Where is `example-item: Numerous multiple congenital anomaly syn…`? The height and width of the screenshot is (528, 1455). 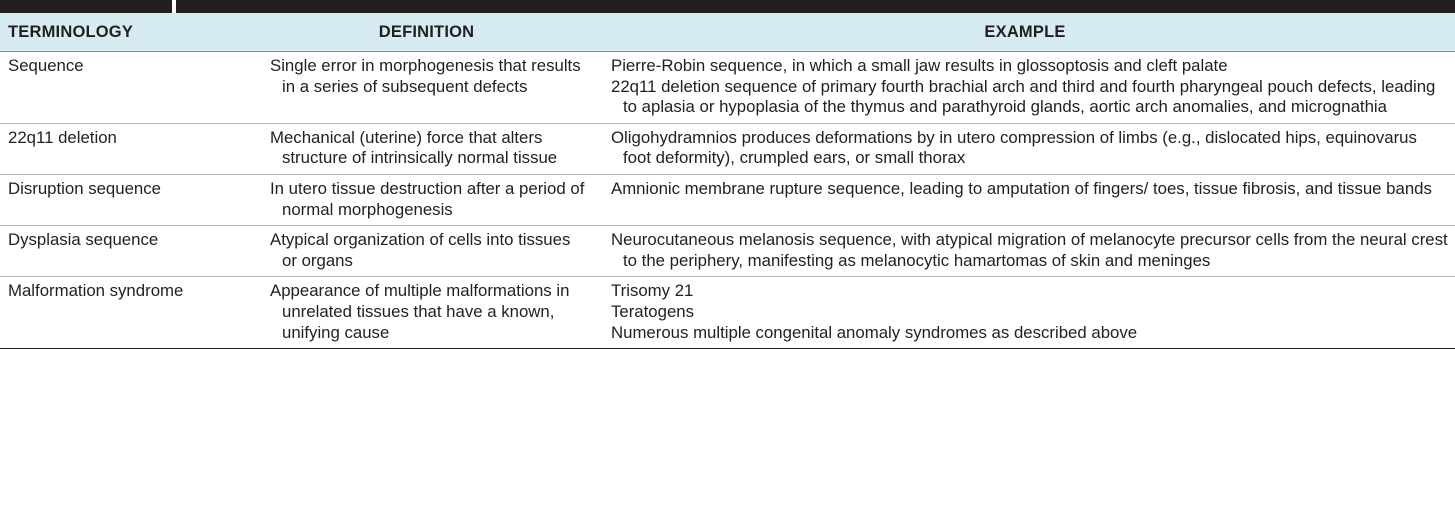
example-item: Numerous multiple congenital anomaly syn… is located at coordinates (874, 332).